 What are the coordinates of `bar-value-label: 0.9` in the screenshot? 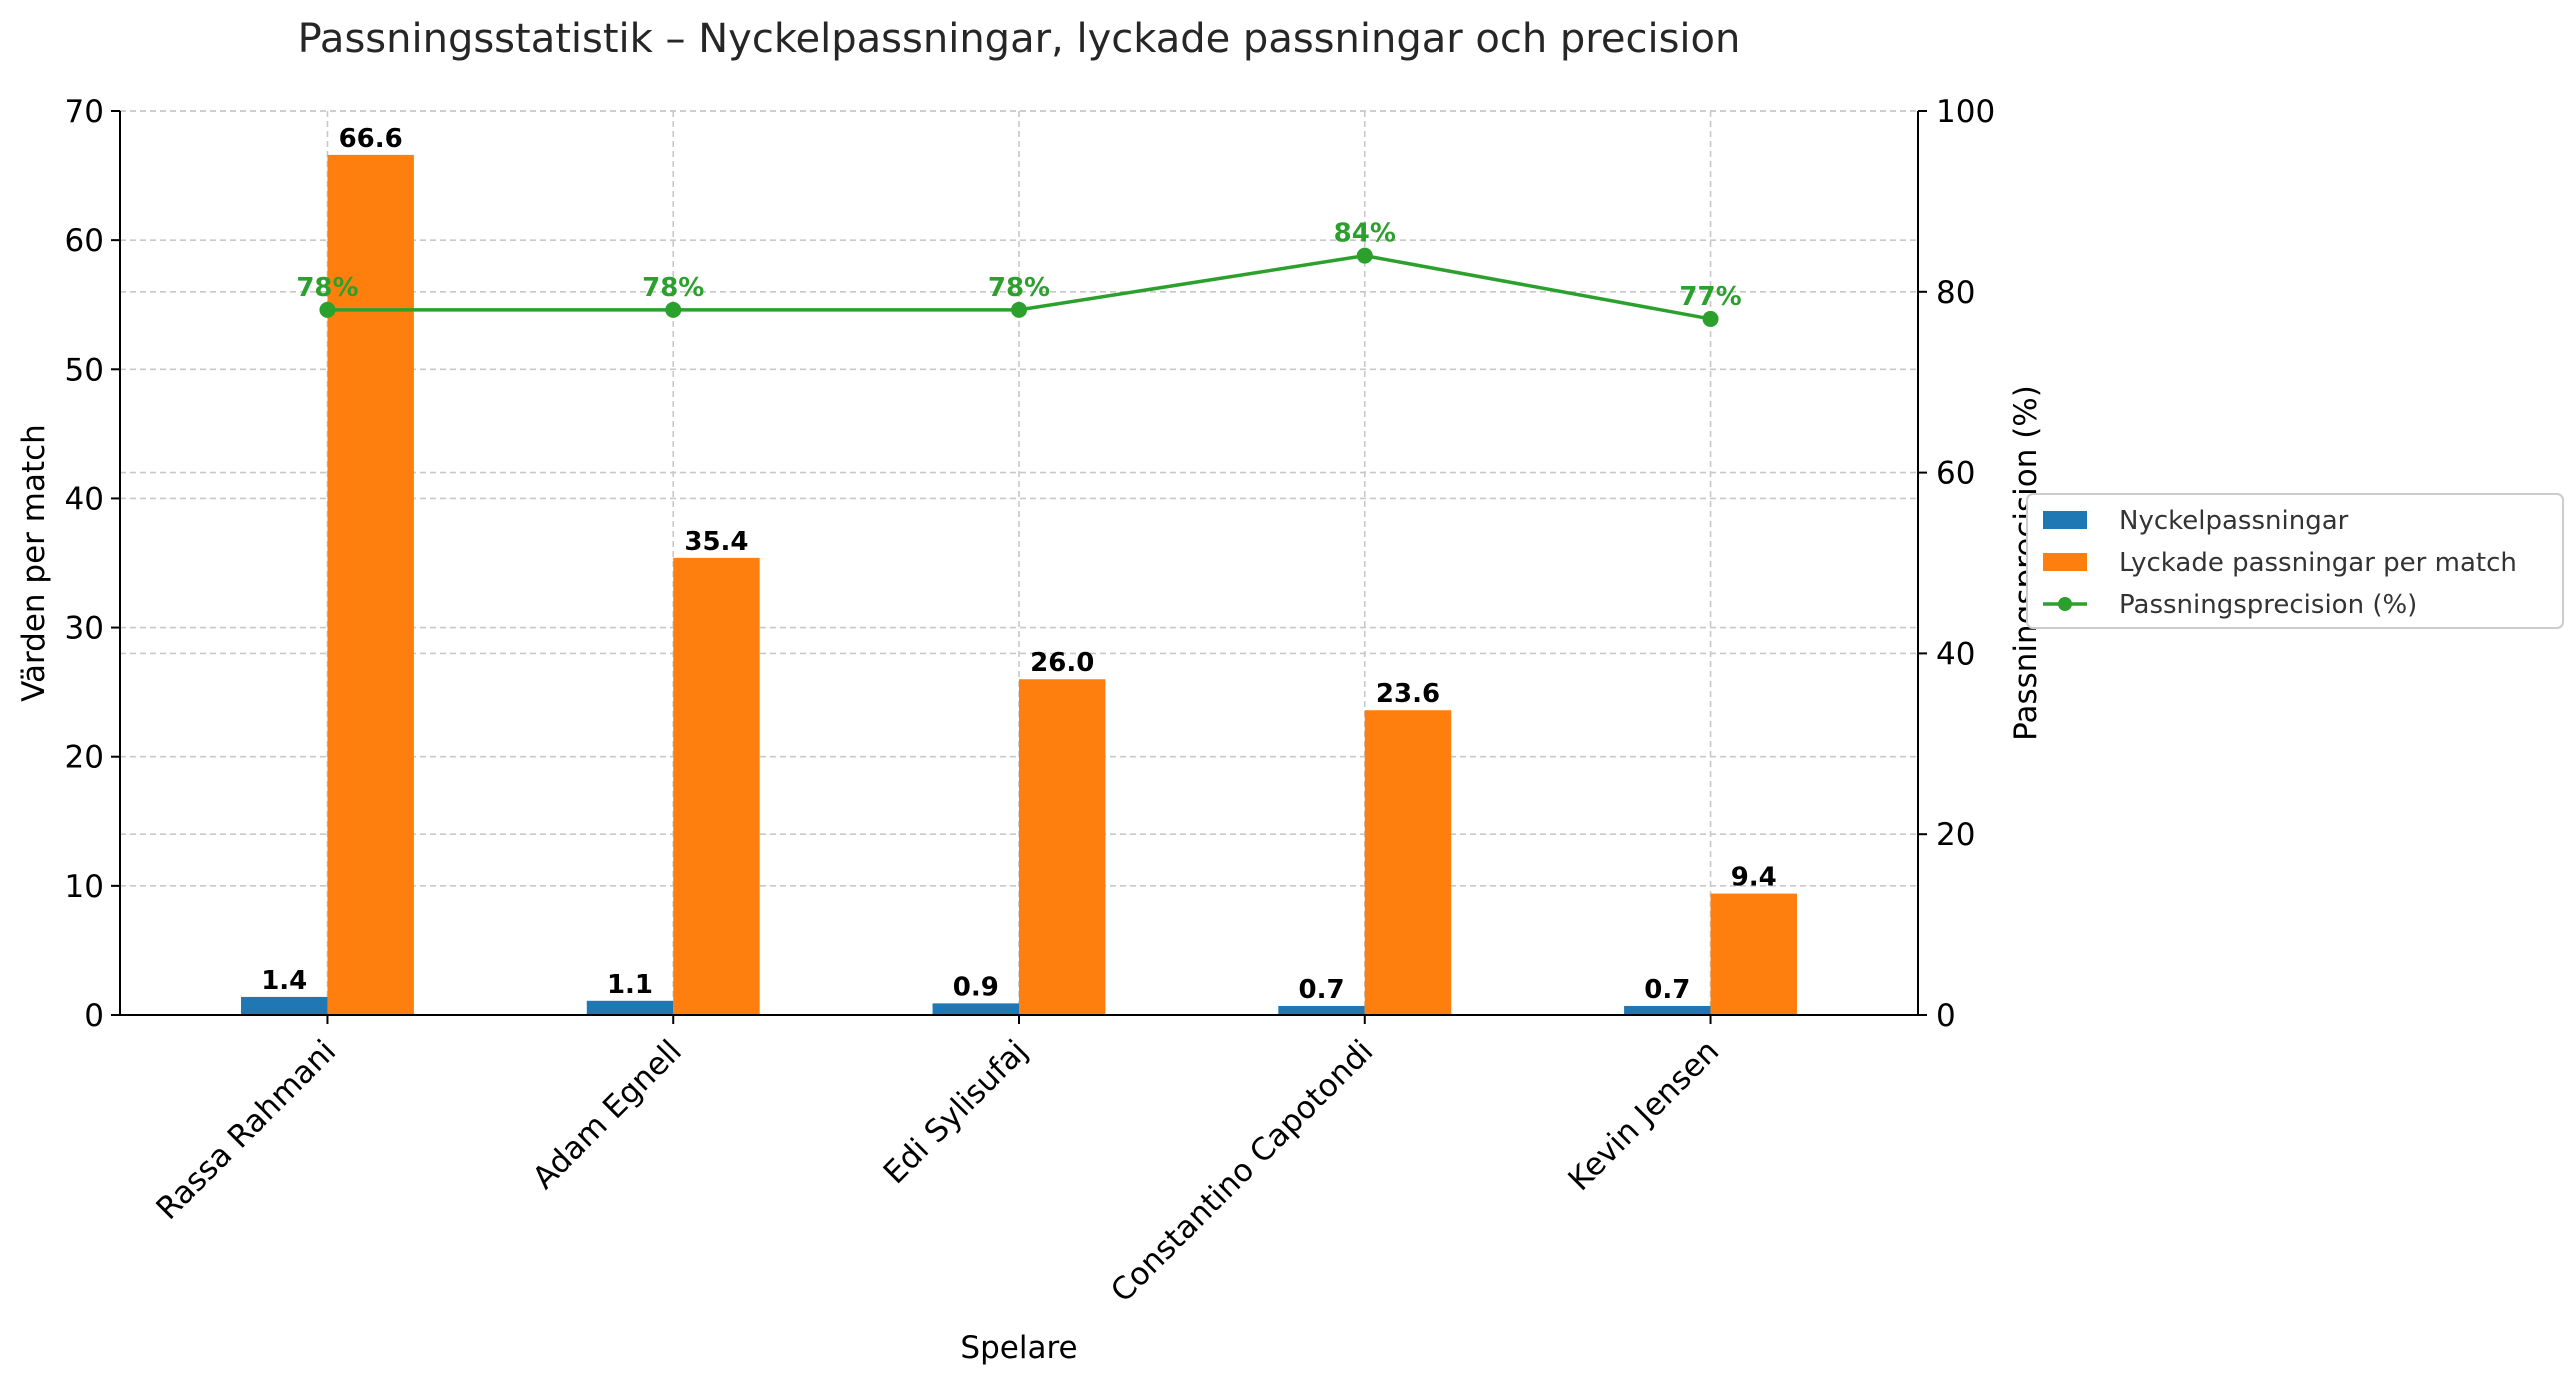 It's located at (976, 987).